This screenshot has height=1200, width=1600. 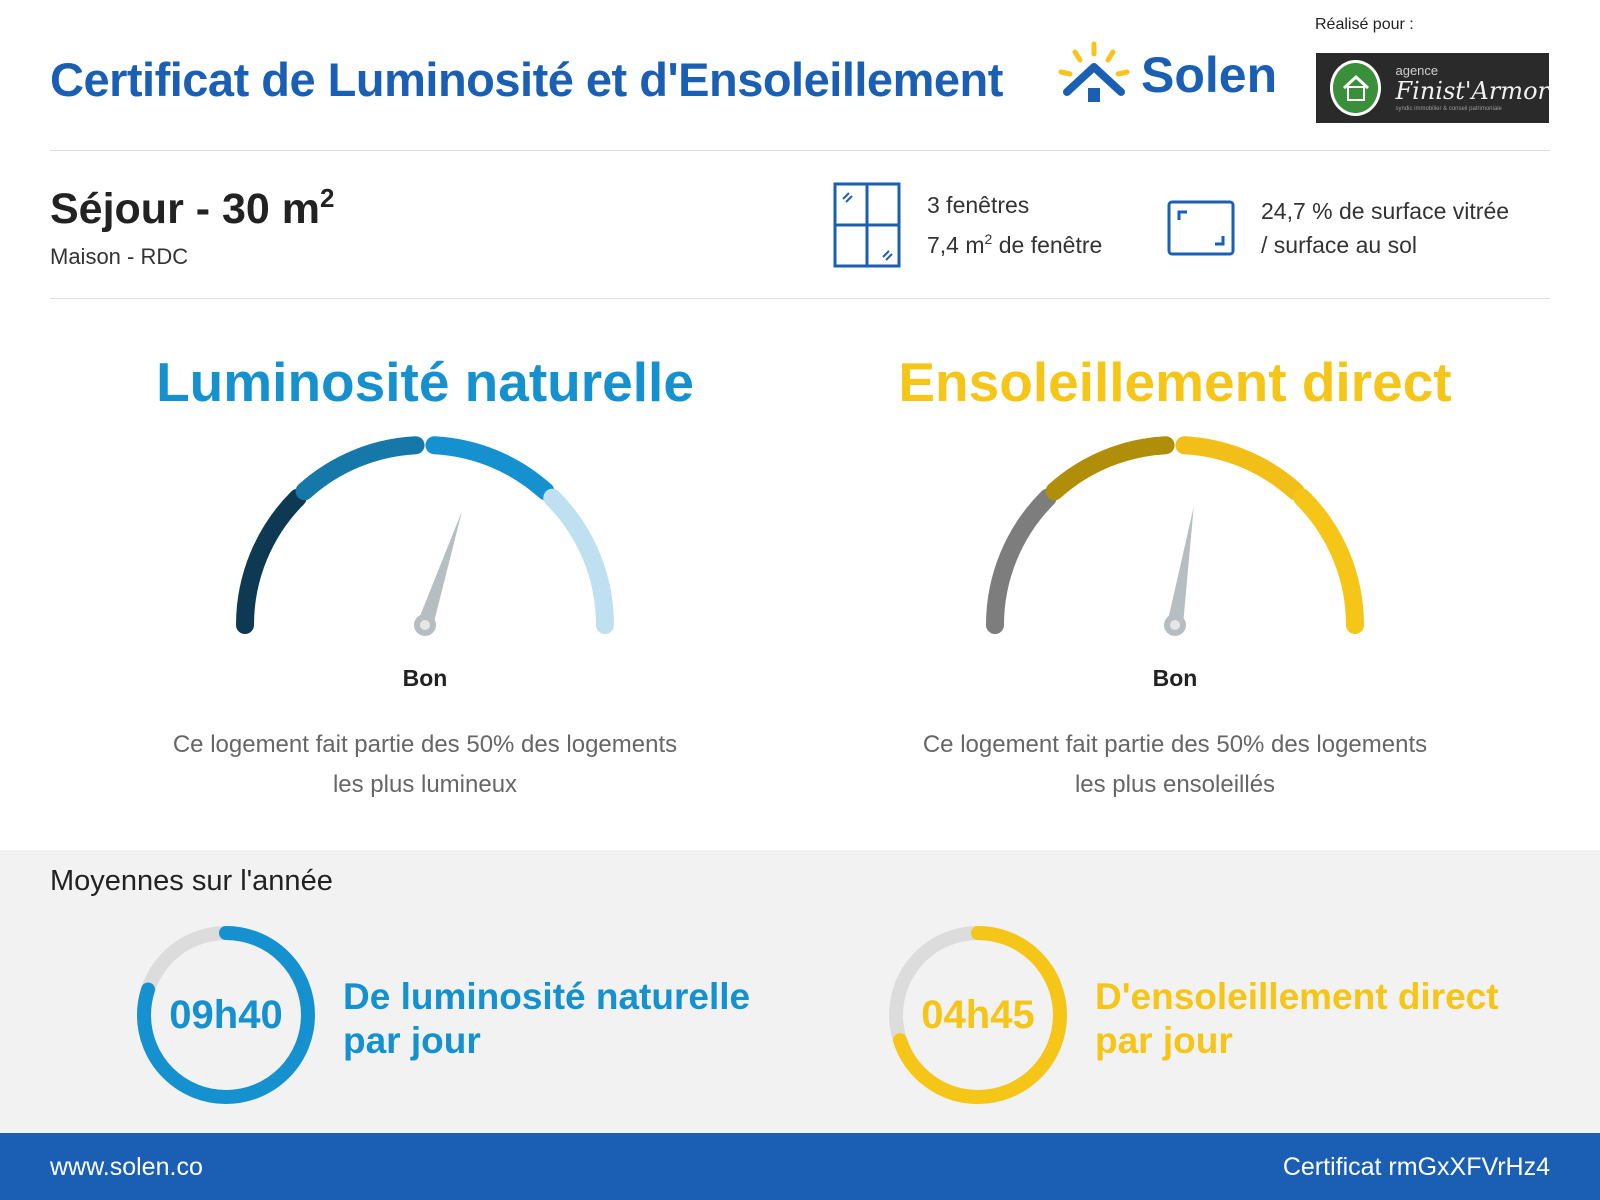 I want to click on room-location: Maison - RDC, so click(x=119, y=256).